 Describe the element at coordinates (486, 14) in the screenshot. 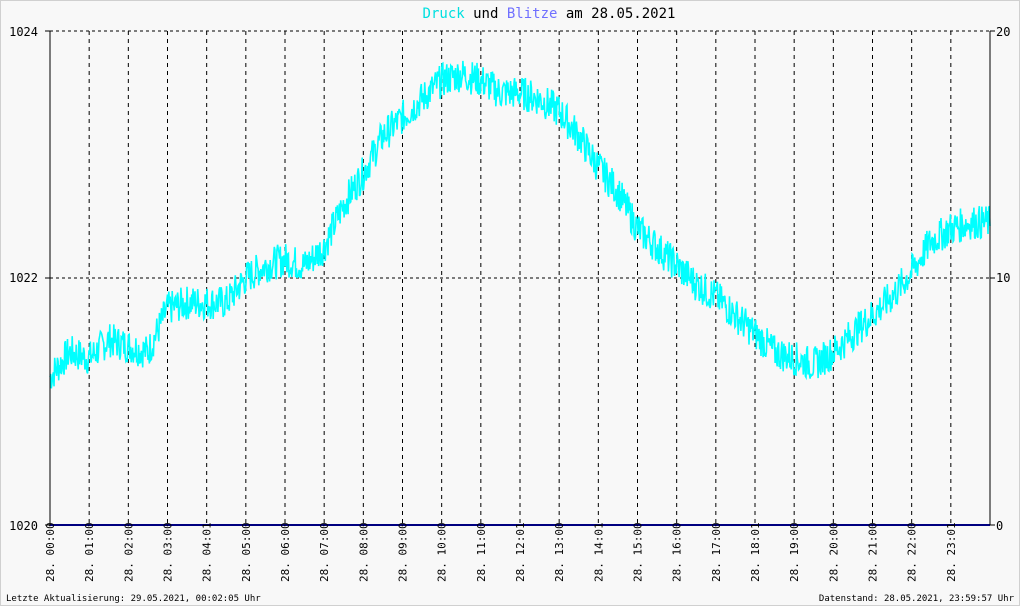

I see `title-und: und` at that location.